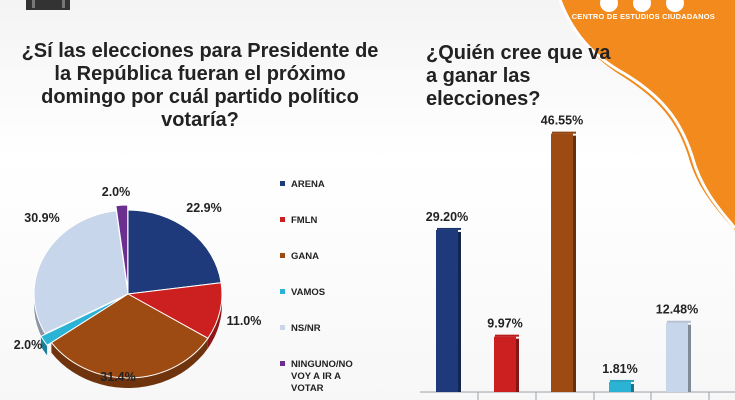 The width and height of the screenshot is (735, 400). Describe the element at coordinates (619, 369) in the screenshot. I see `bar-value-label: 1.81%` at that location.